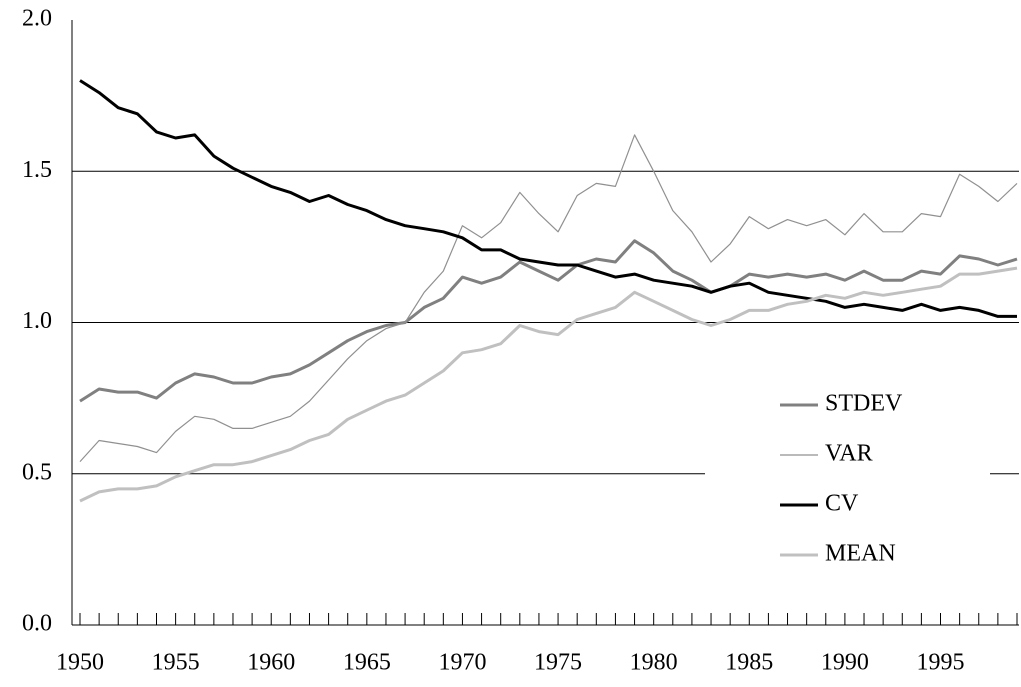  Describe the element at coordinates (176, 663) in the screenshot. I see `x-tick-label: 1955` at that location.